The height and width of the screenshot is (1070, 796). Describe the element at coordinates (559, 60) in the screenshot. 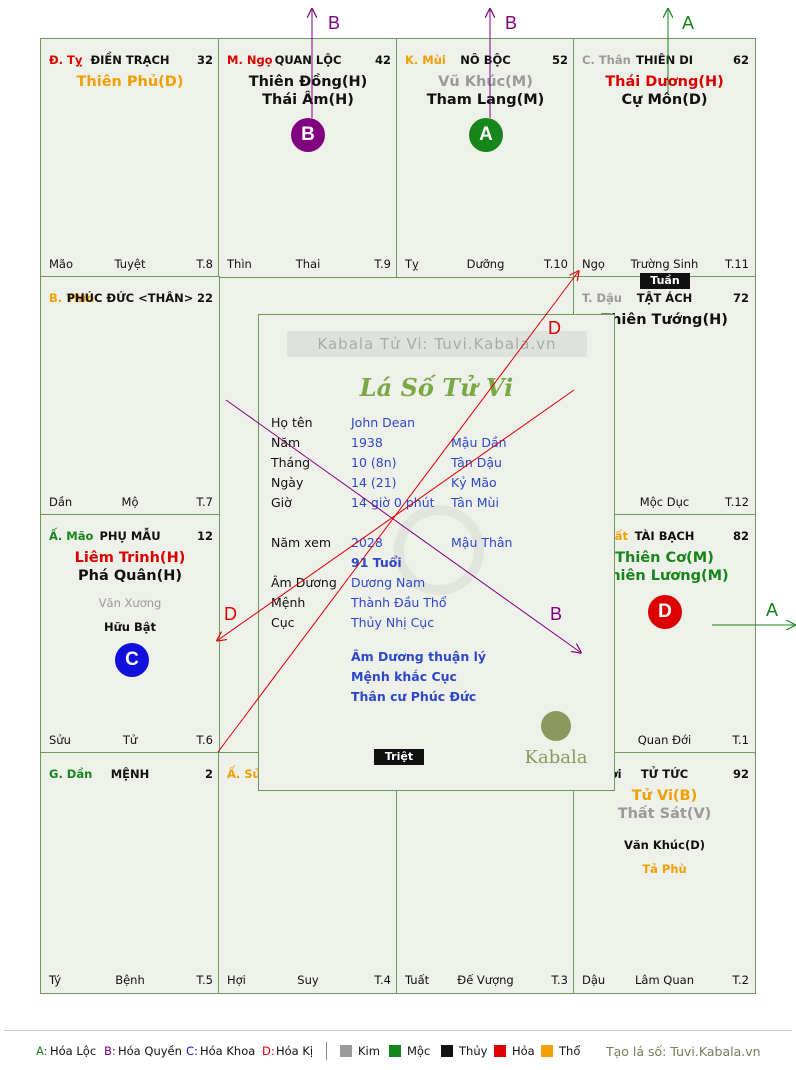

I see `palace-dai-van: 52` at that location.